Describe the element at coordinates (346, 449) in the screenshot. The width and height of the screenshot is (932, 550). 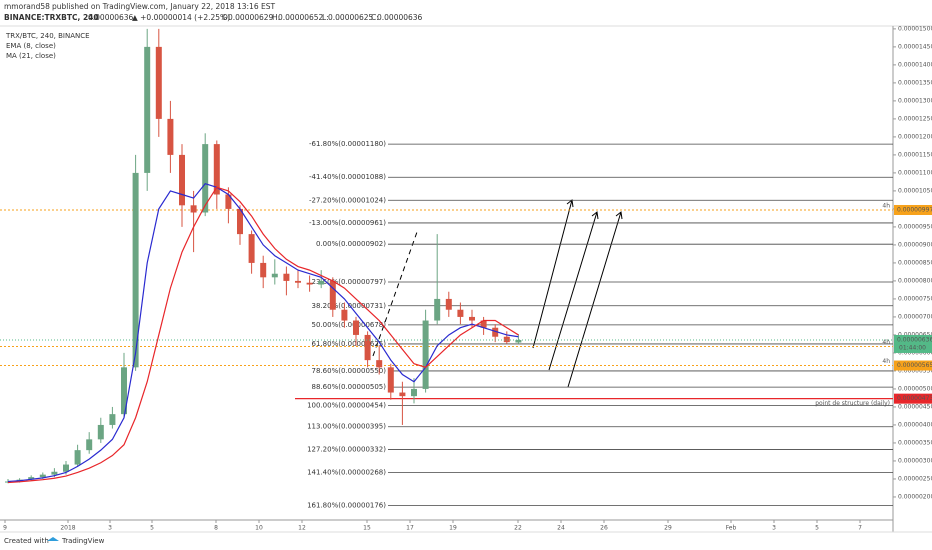
I see `fib-label: 127.20%(0.00000332)` at that location.